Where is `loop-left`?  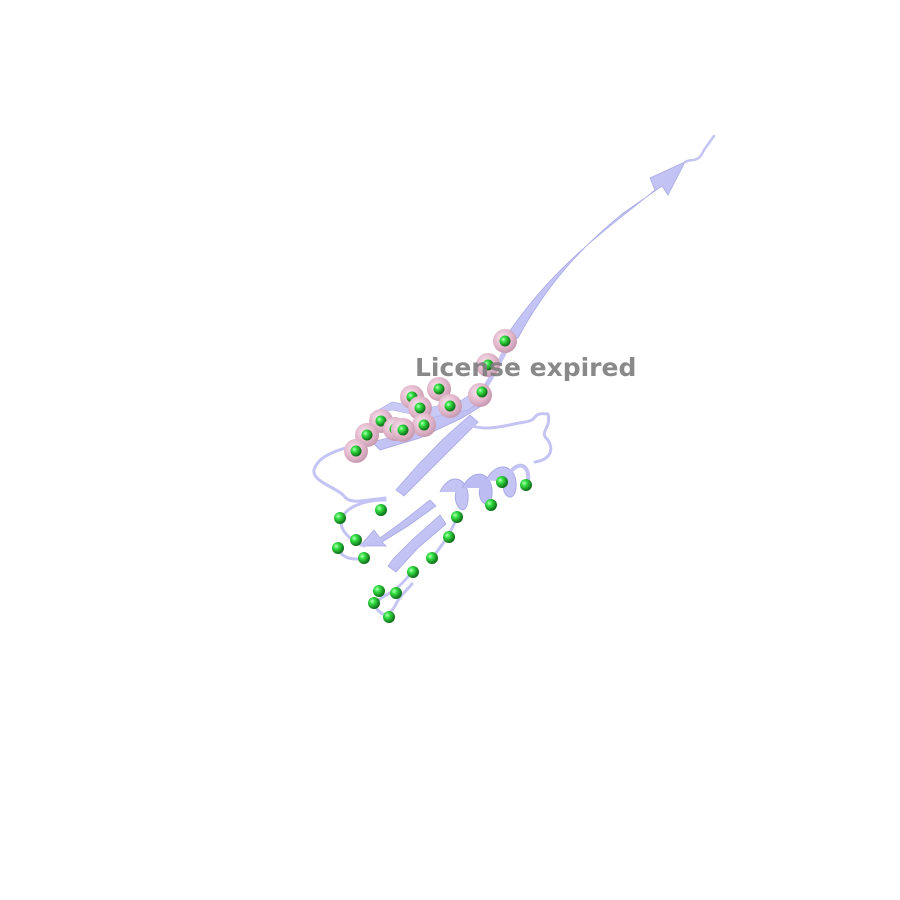
loop-left is located at coordinates (349, 471).